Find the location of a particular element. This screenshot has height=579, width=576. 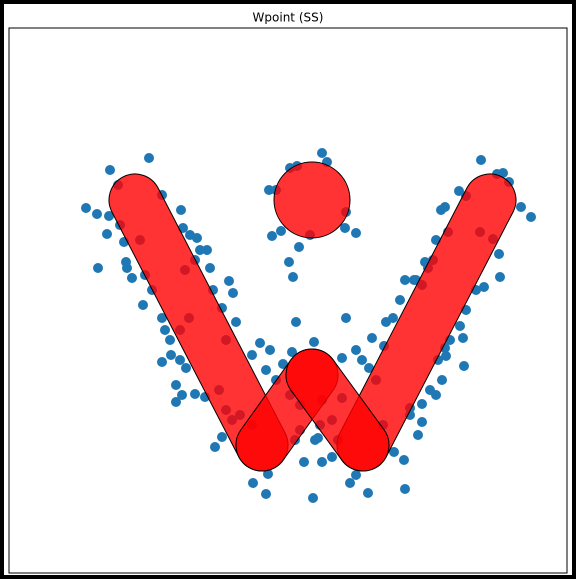

capsule-shape is located at coordinates (337, 410).